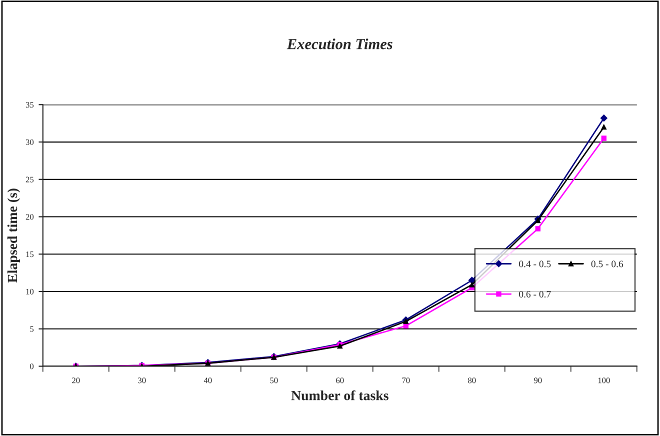 The image size is (660, 436). Describe the element at coordinates (30, 217) in the screenshot. I see `y-tick-label: 20` at that location.